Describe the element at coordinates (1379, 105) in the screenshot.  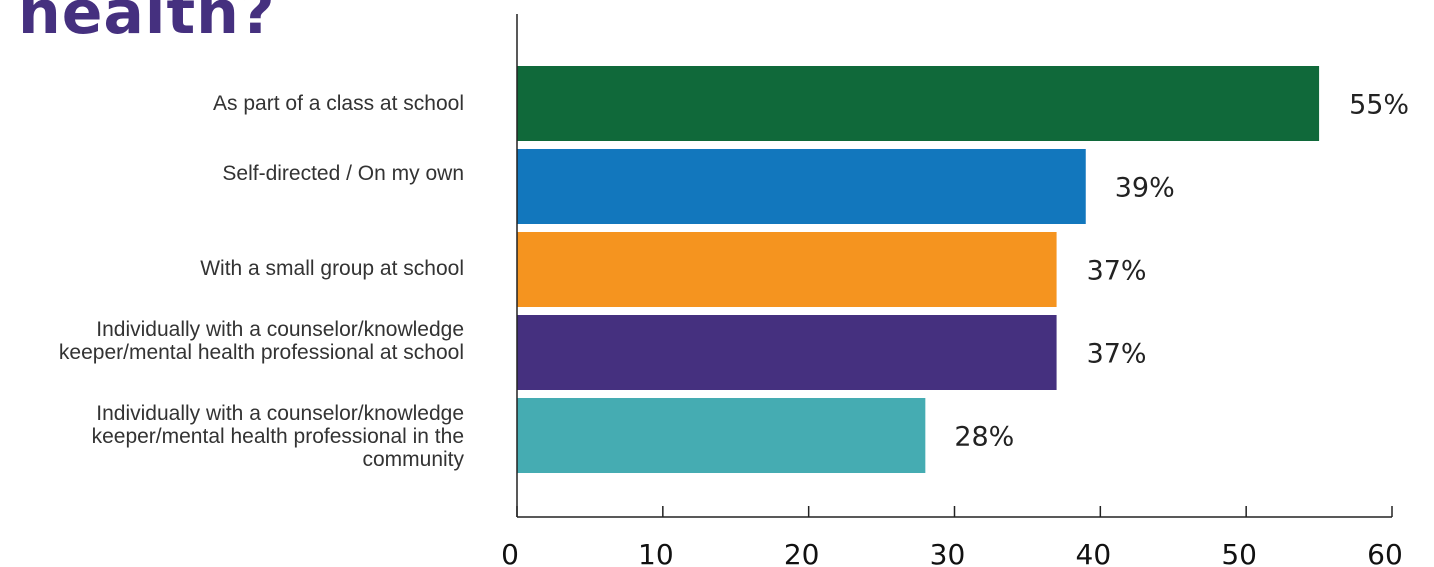
I see `value-label-1: 55%` at that location.